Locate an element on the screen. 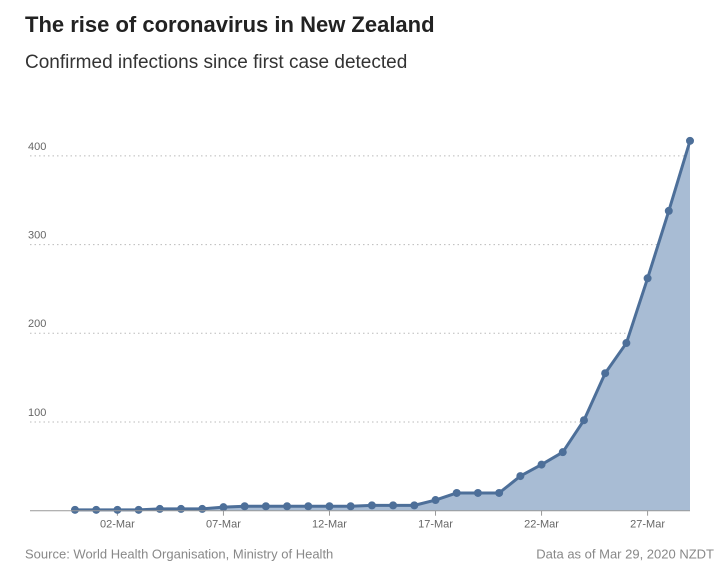  y-tick-label: 100 is located at coordinates (37, 413).